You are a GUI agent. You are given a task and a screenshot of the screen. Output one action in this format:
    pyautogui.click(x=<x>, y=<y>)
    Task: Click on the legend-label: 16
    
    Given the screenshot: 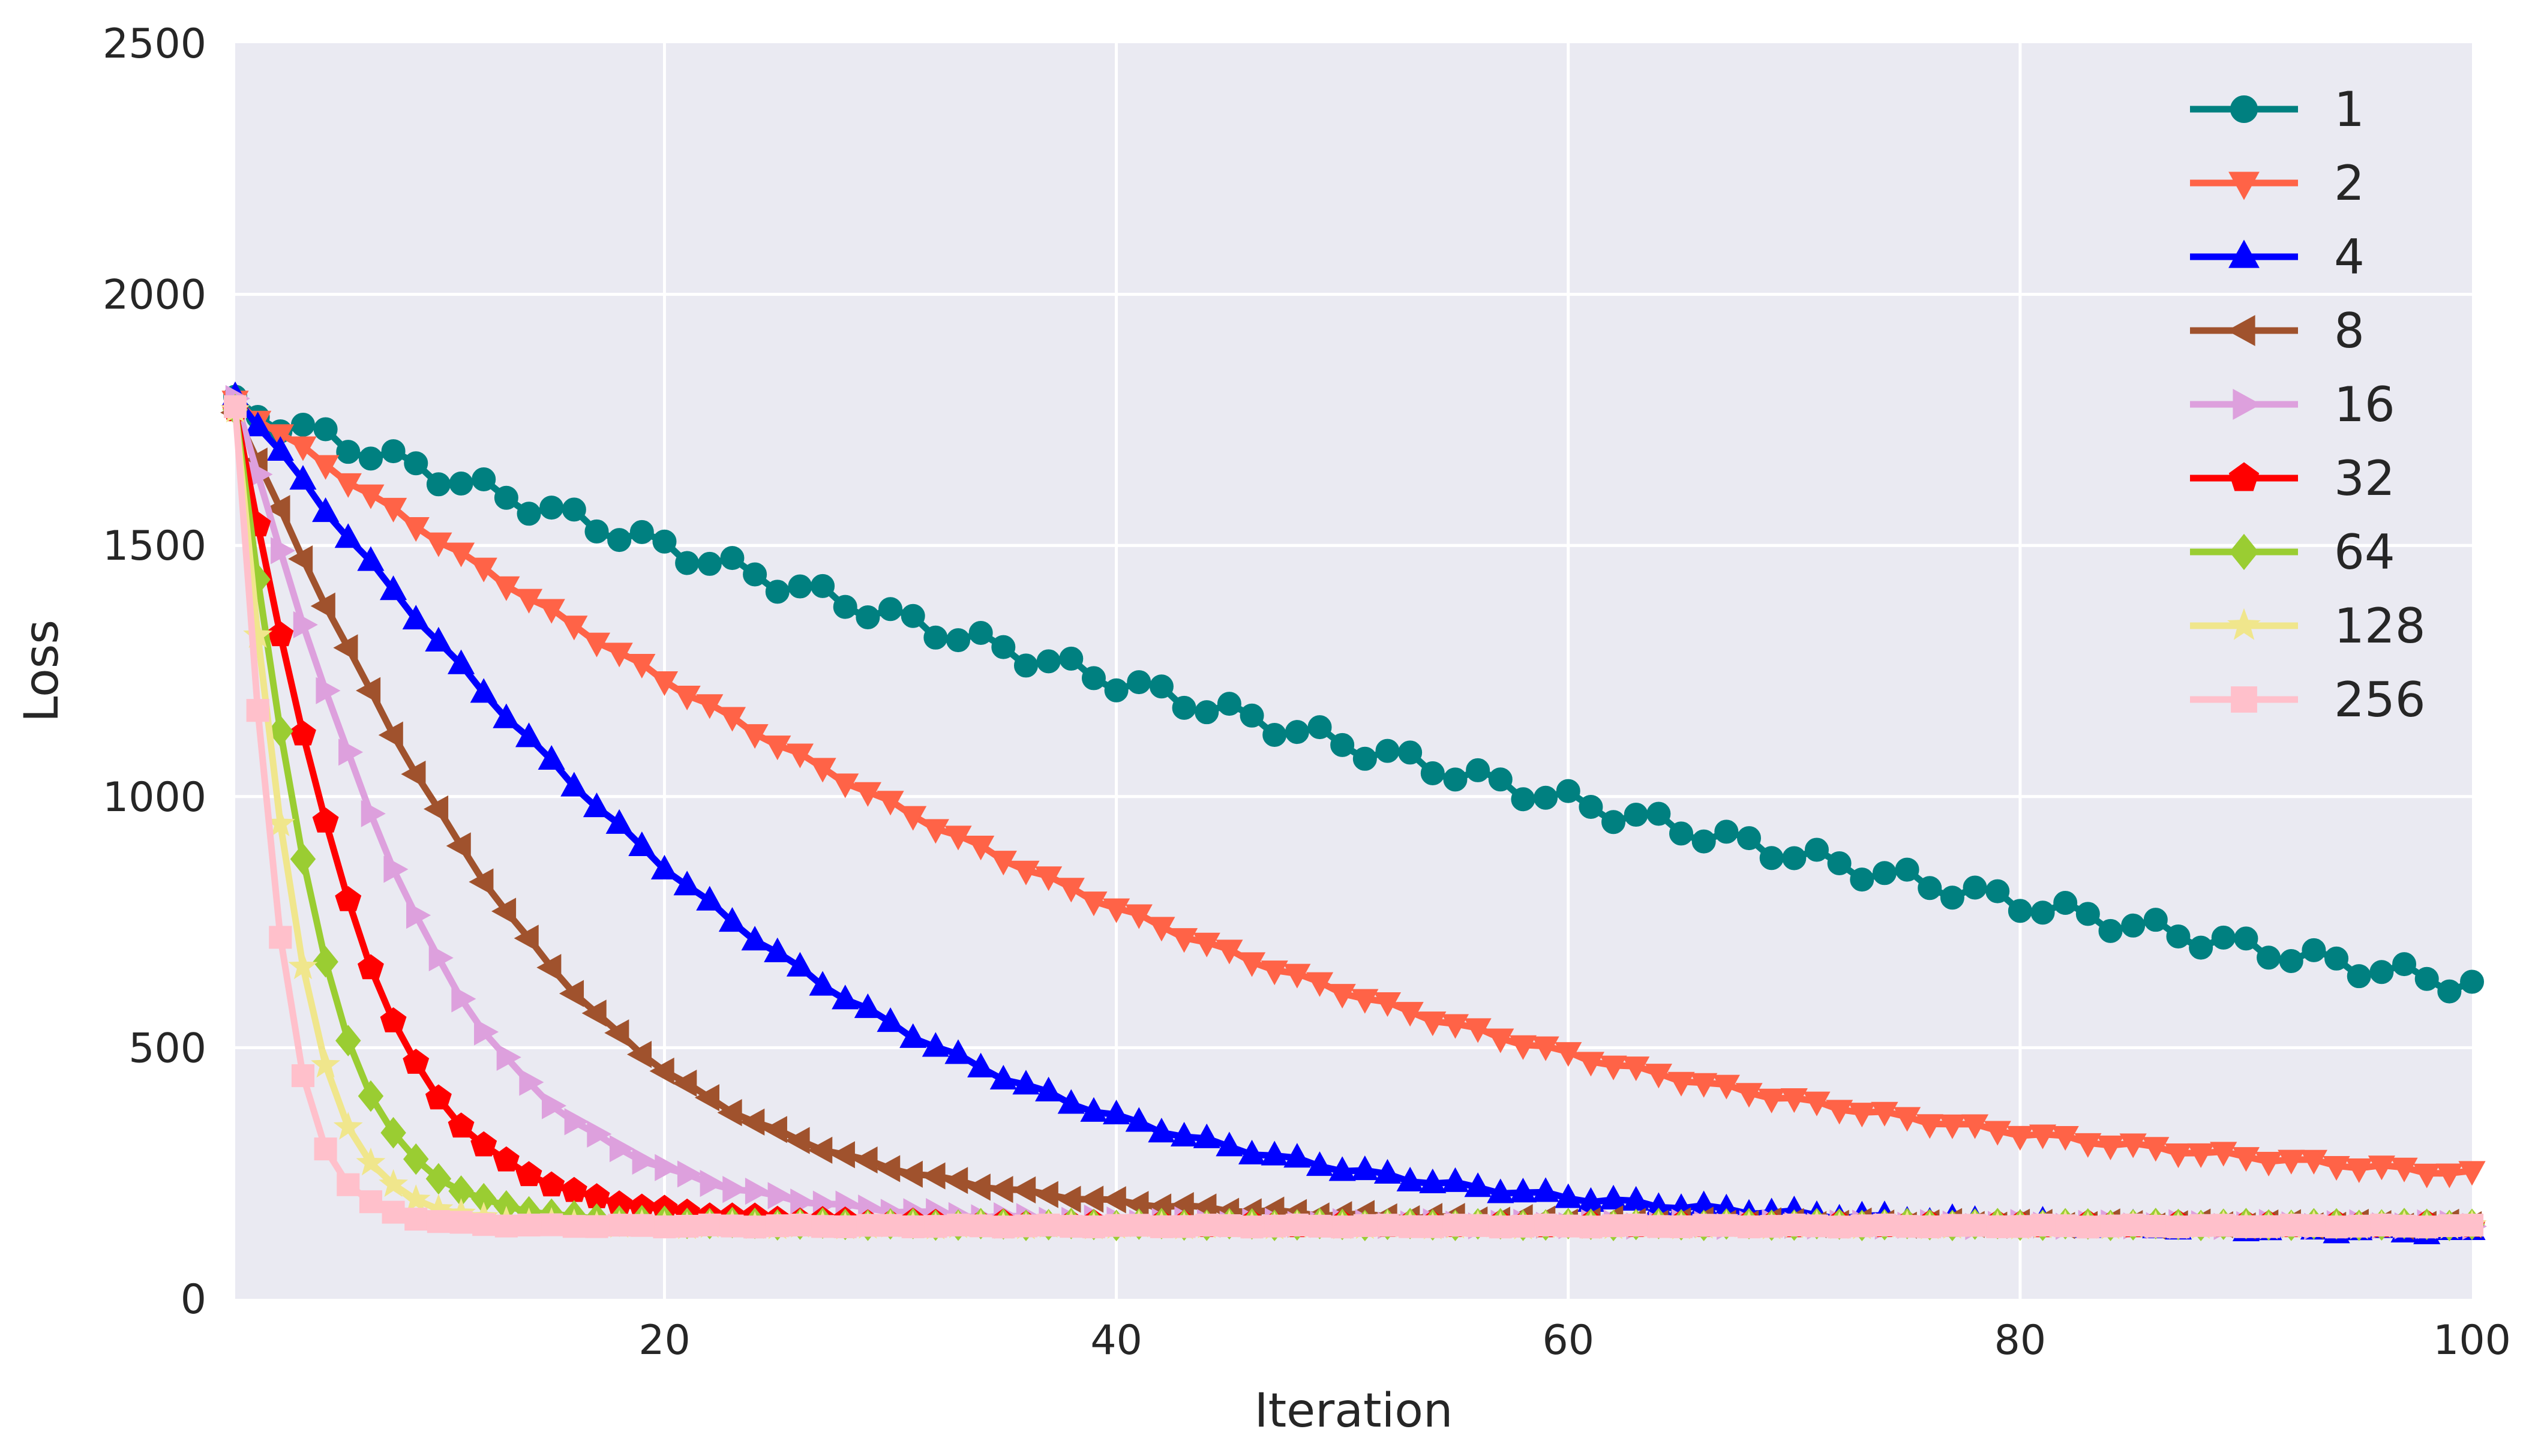 What is the action you would take?
    pyautogui.click(x=2364, y=405)
    